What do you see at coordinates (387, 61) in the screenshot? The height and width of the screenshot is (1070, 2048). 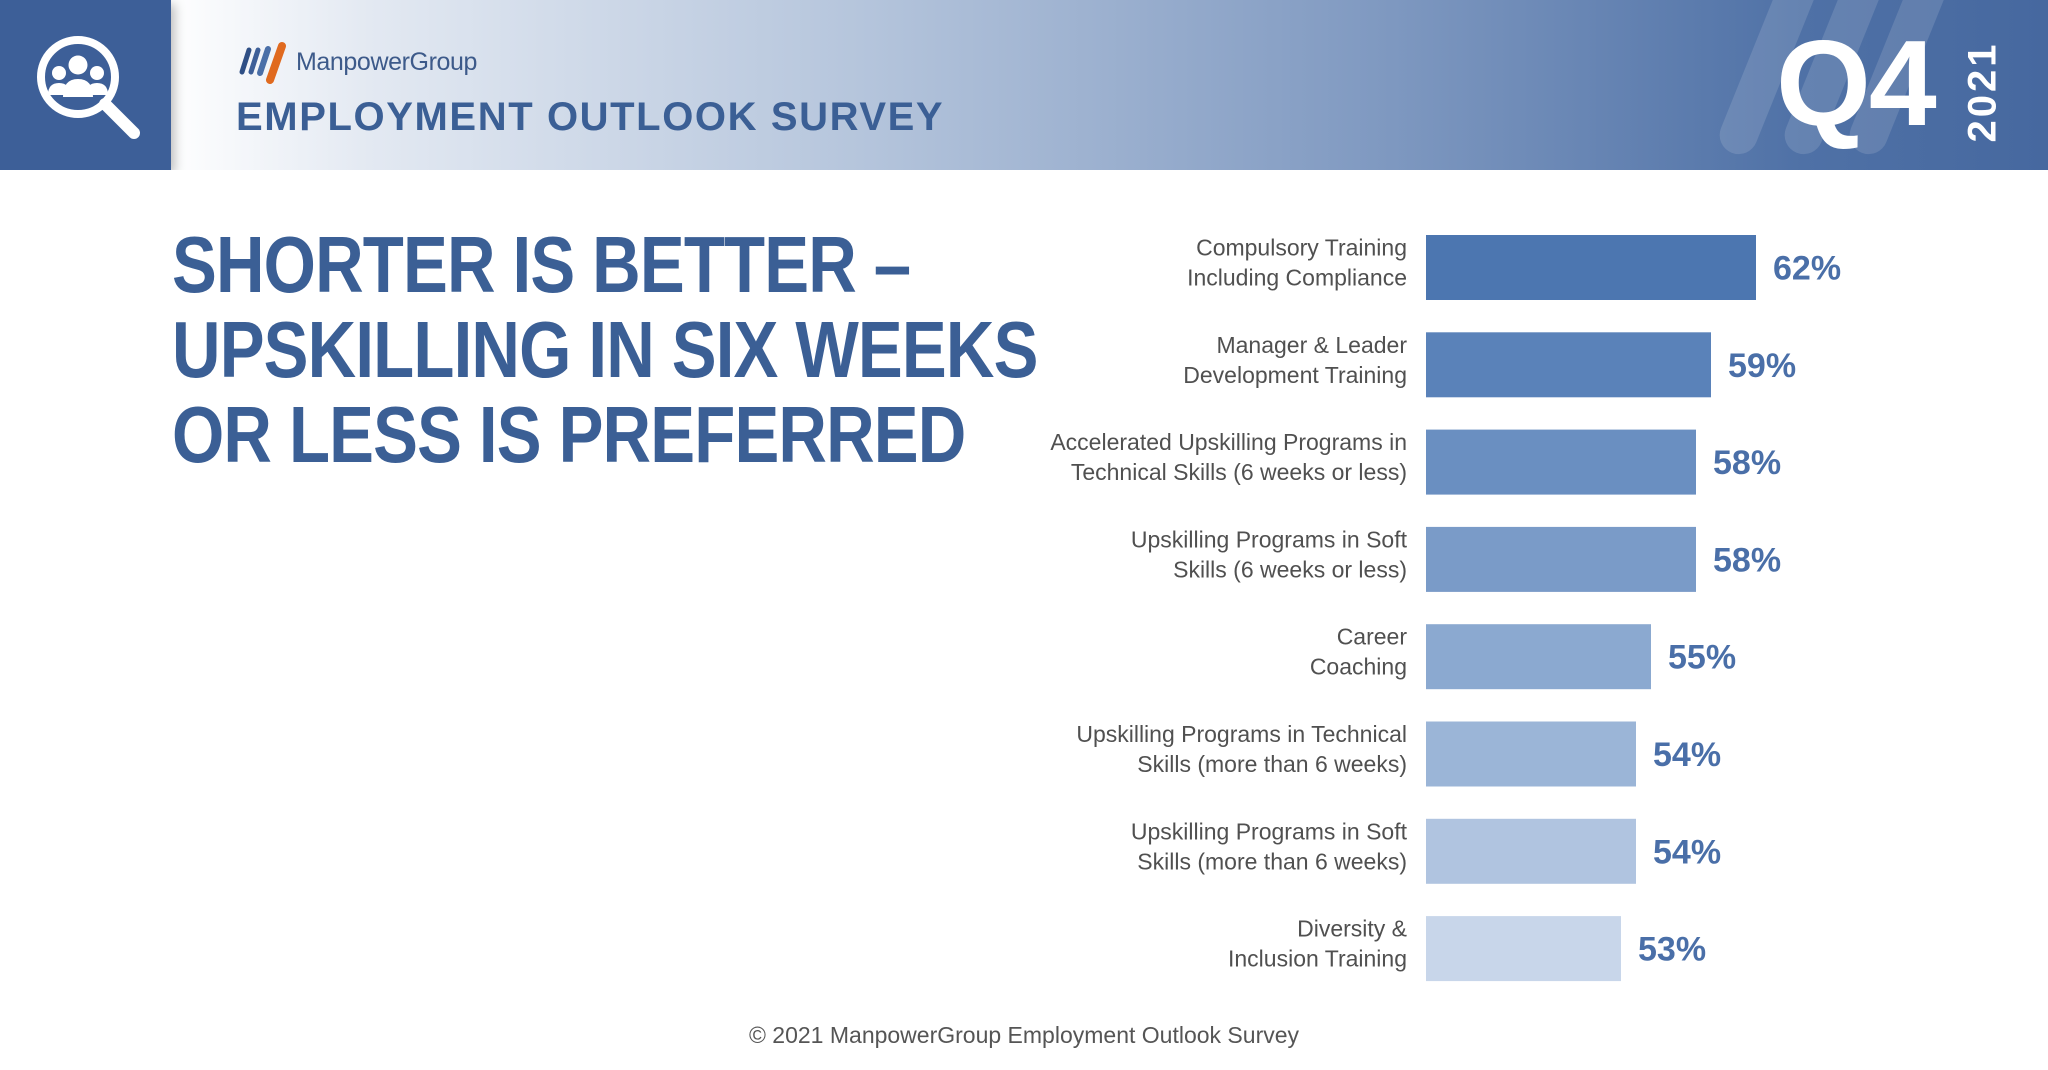 I see `brand-name: ManpowerGroup` at bounding box center [387, 61].